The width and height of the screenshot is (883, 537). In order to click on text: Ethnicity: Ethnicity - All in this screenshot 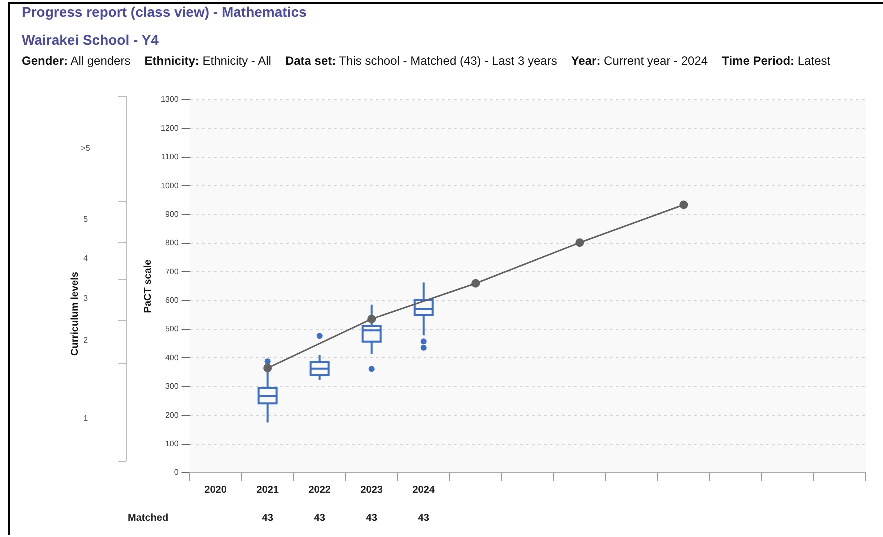, I will do `click(208, 61)`.